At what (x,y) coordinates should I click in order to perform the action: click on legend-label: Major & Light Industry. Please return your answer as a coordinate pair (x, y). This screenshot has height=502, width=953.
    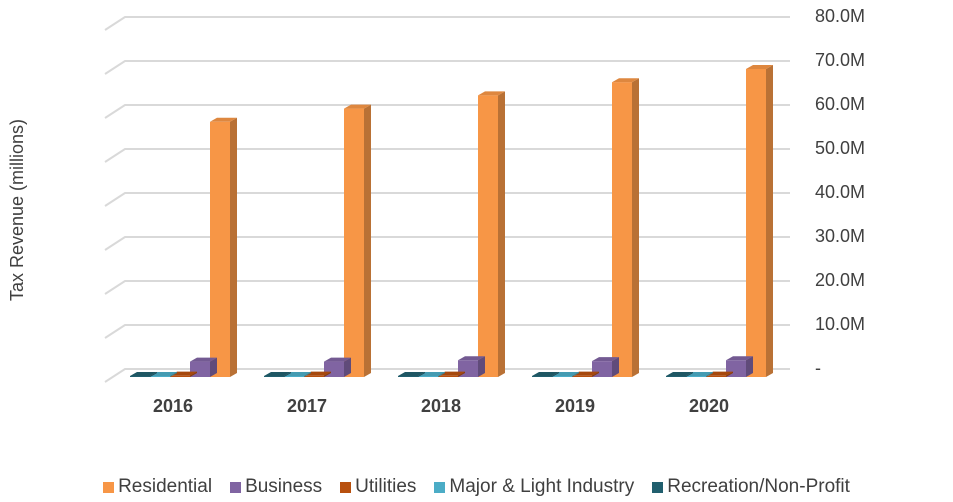
    Looking at the image, I should click on (542, 486).